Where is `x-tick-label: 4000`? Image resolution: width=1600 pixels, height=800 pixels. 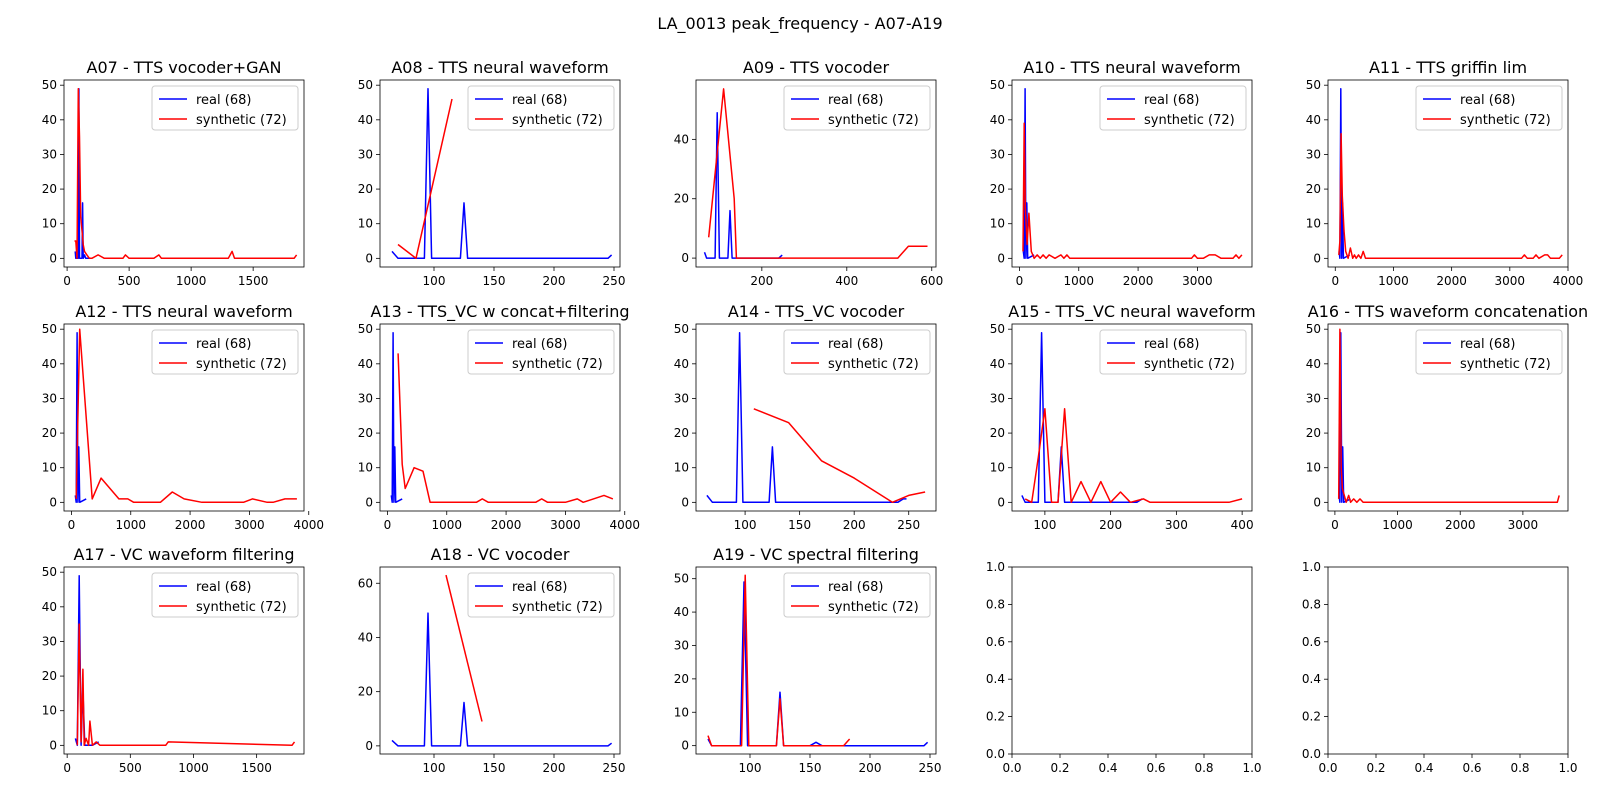
x-tick-label: 4000 is located at coordinates (308, 525).